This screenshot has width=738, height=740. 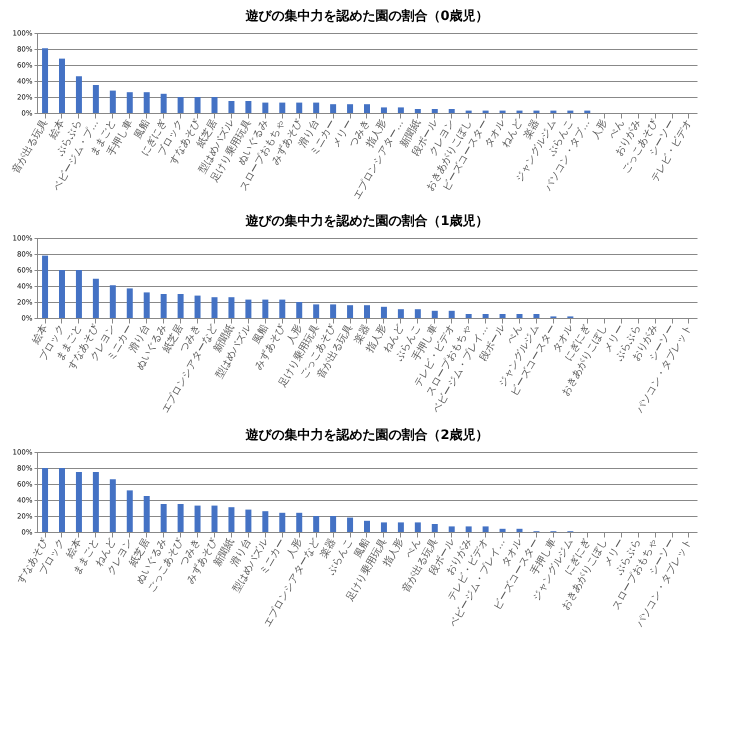 I want to click on x-tick-label: ぺん, so click(x=515, y=334).